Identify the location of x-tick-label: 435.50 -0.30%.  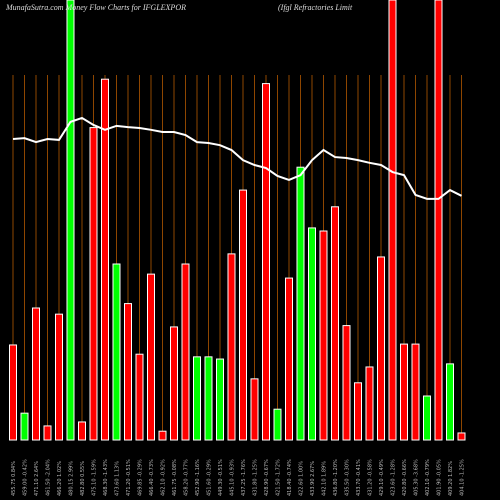
(348, 477).